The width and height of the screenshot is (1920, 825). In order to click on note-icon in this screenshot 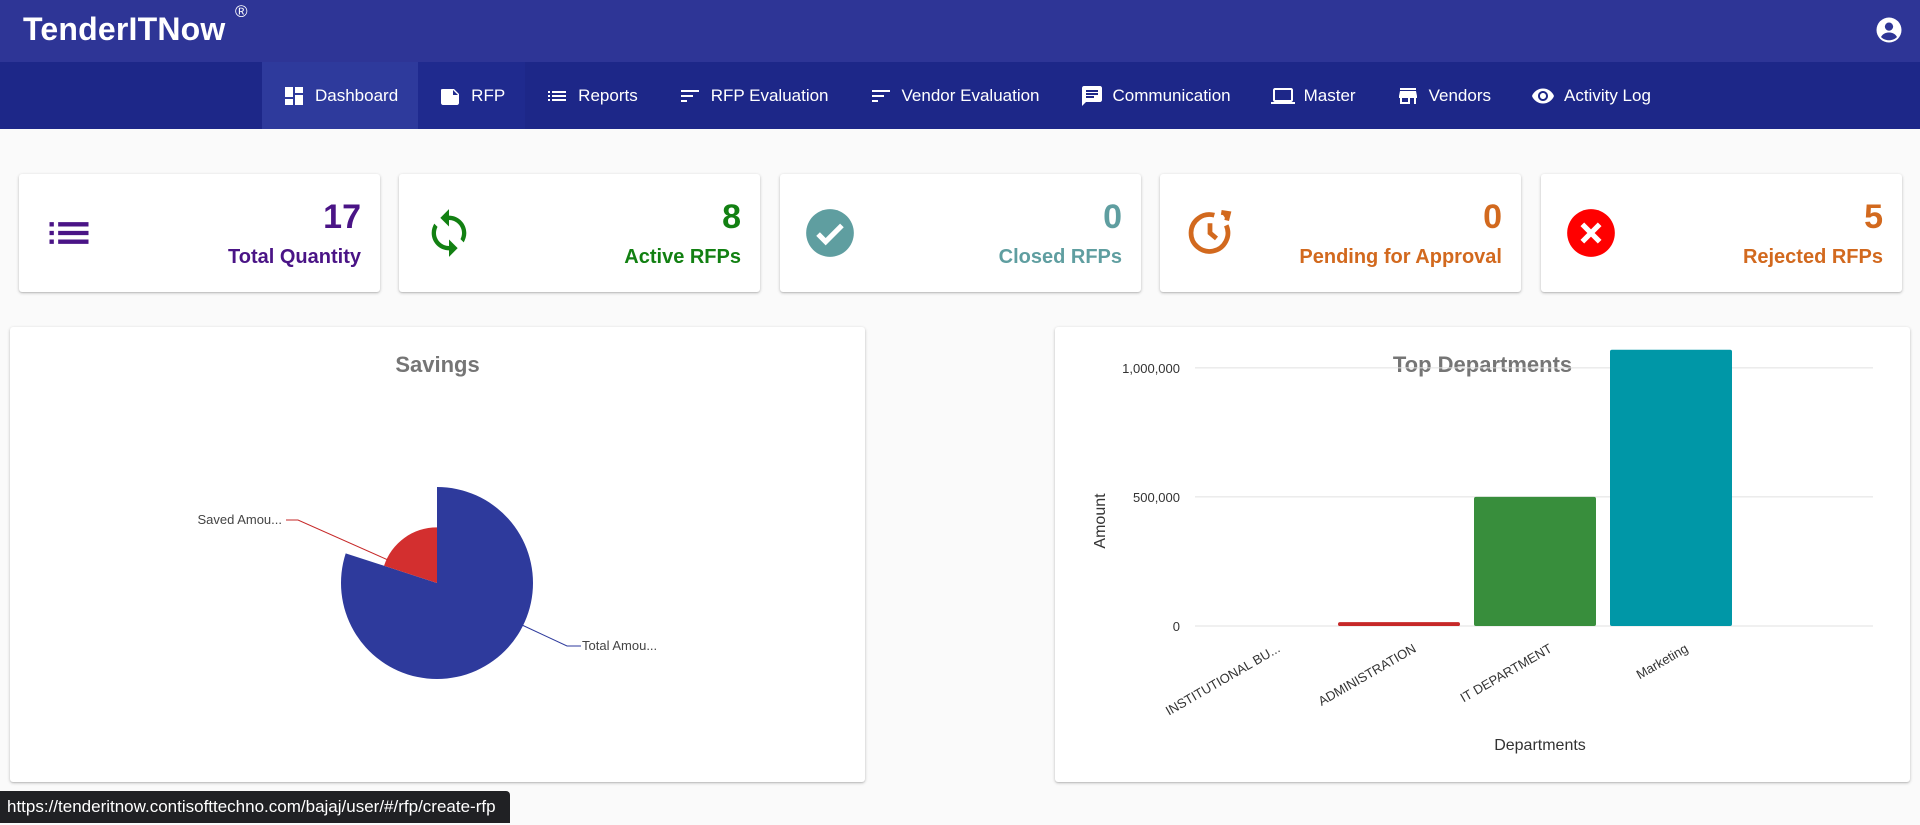, I will do `click(450, 96)`.